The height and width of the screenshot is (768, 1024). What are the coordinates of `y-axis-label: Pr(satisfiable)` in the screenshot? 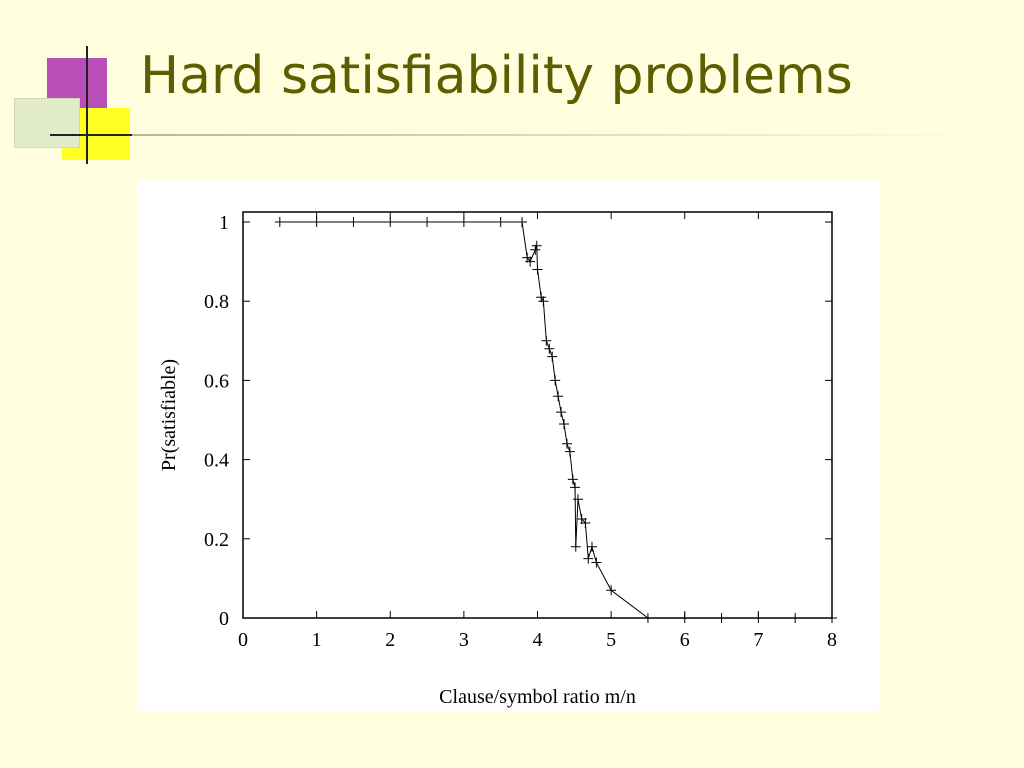 It's located at (169, 415).